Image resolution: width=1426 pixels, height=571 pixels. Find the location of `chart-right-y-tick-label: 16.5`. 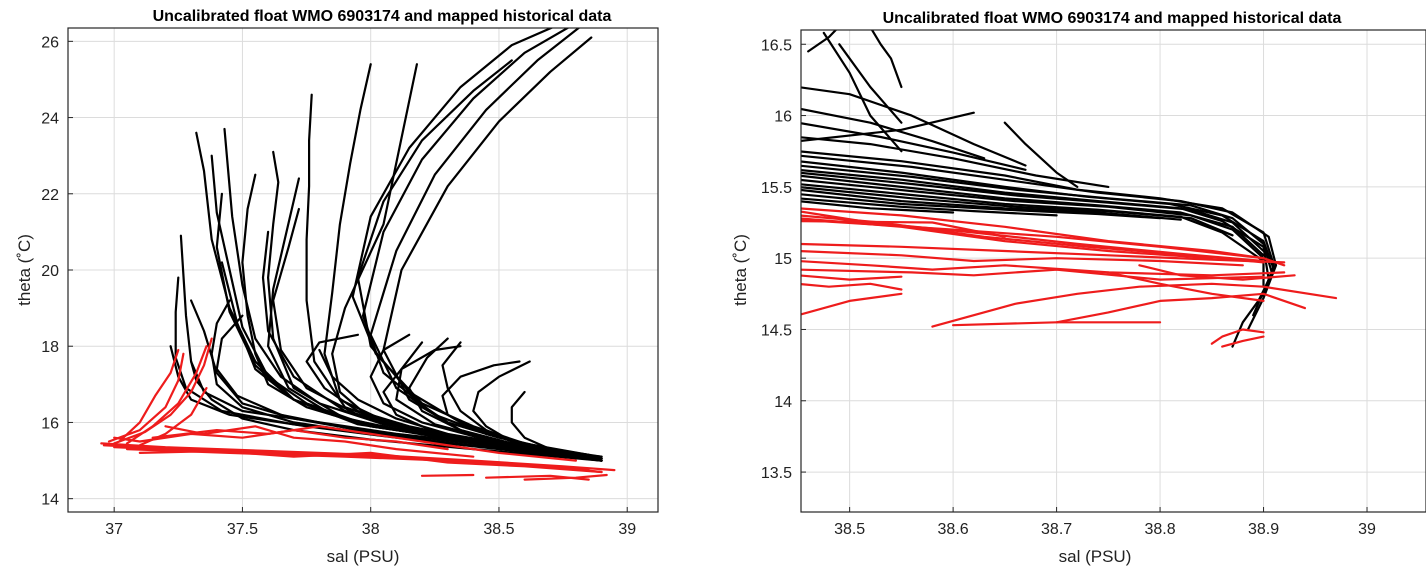

chart-right-y-tick-label: 16.5 is located at coordinates (776, 45).